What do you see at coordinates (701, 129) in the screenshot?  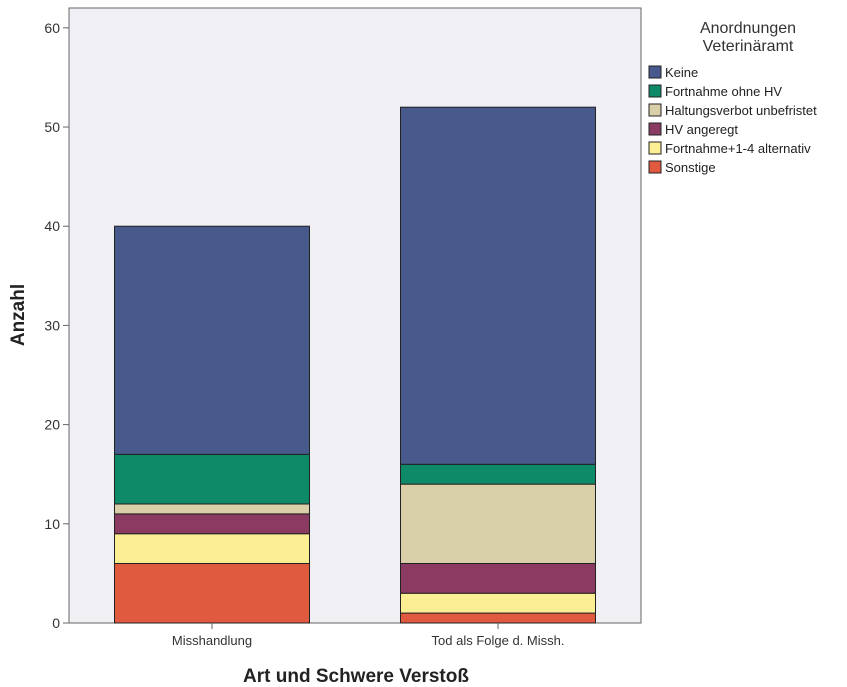 I see `legend-label: HV angeregt` at bounding box center [701, 129].